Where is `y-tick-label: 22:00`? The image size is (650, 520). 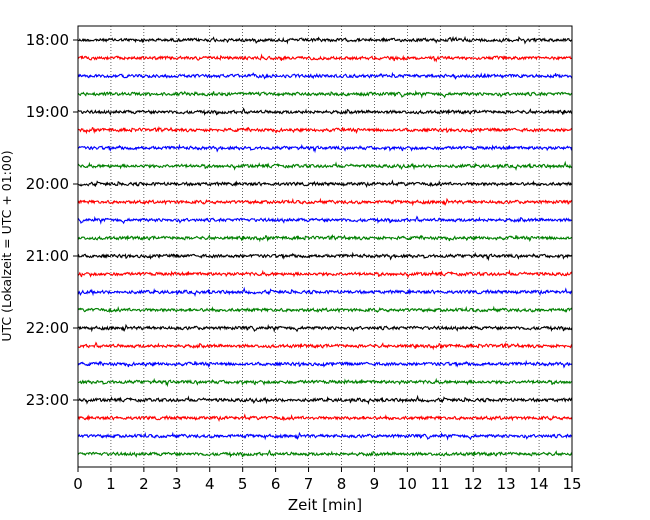
y-tick-label: 22:00 is located at coordinates (47, 328).